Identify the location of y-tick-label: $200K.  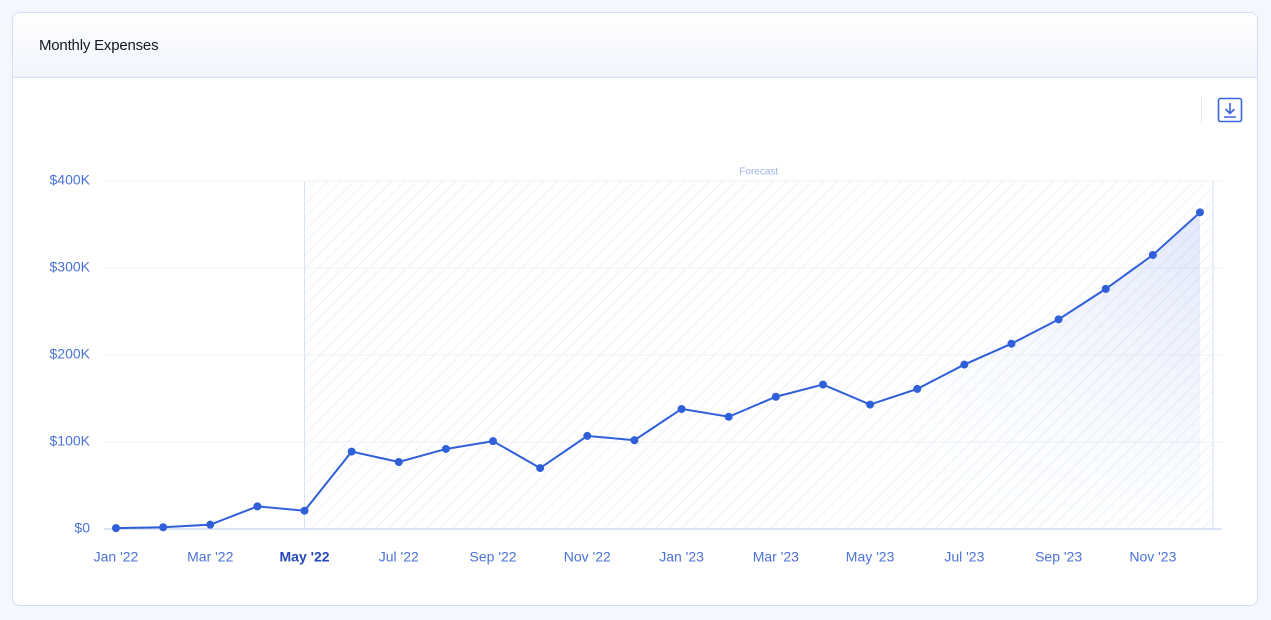
(70, 354).